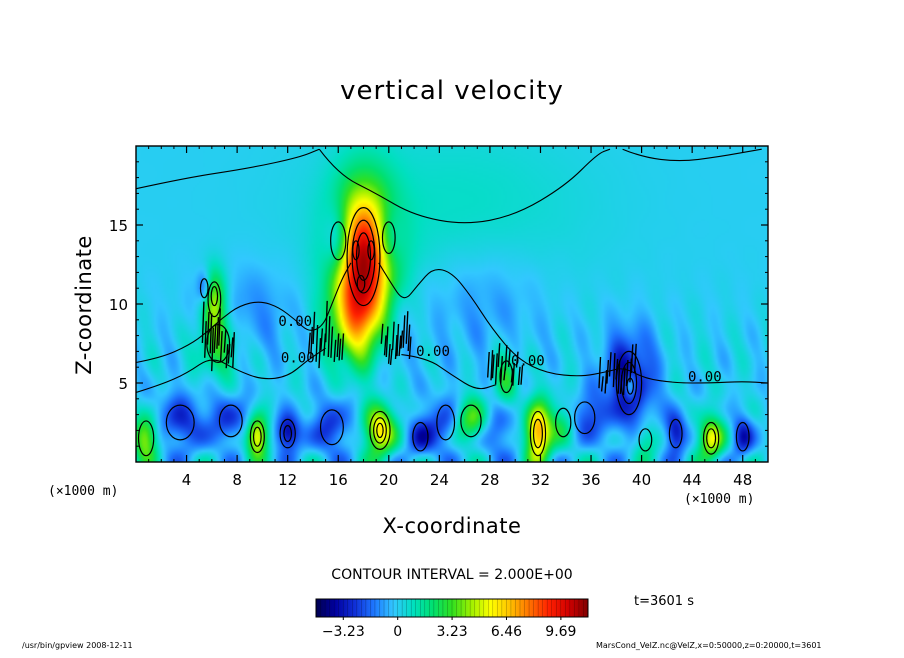 The image size is (904, 658). Describe the element at coordinates (118, 226) in the screenshot. I see `y-tick-label-2: 15` at that location.